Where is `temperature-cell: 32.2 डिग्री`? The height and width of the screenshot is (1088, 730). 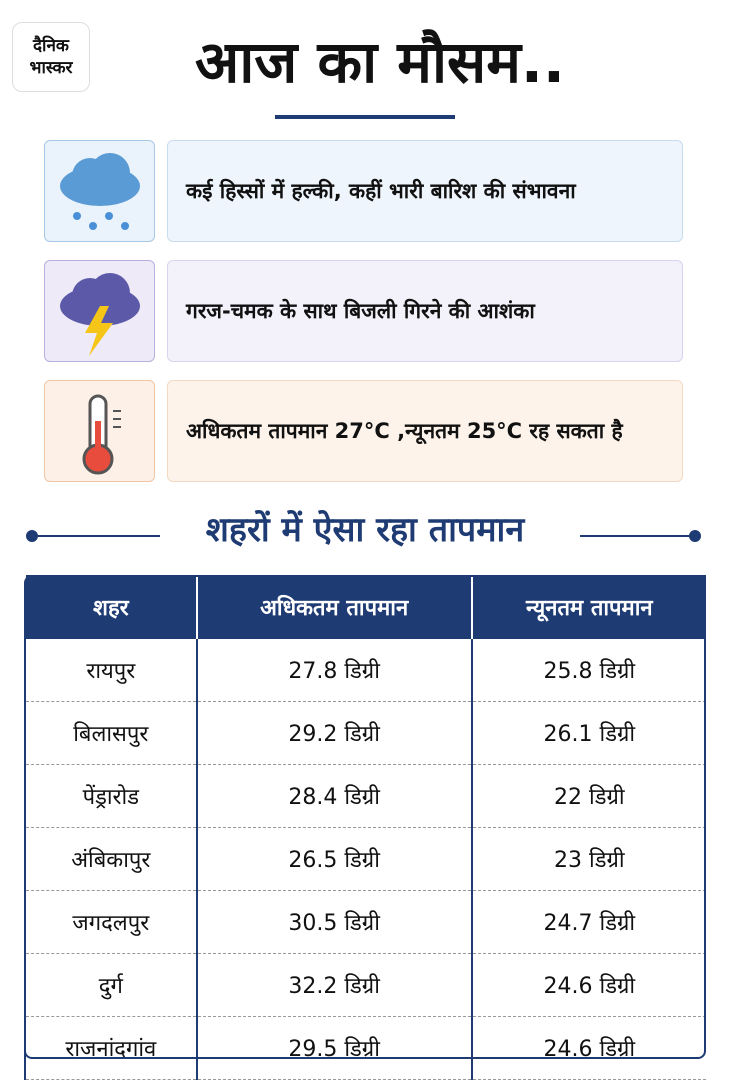 temperature-cell: 32.2 डिग्री is located at coordinates (333, 985).